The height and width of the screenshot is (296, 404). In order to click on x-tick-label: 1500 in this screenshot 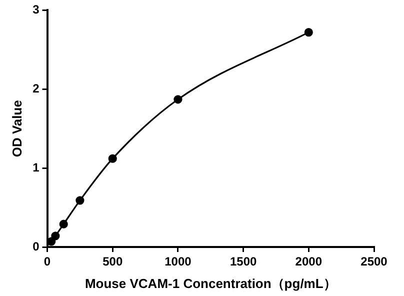, I will do `click(243, 261)`.